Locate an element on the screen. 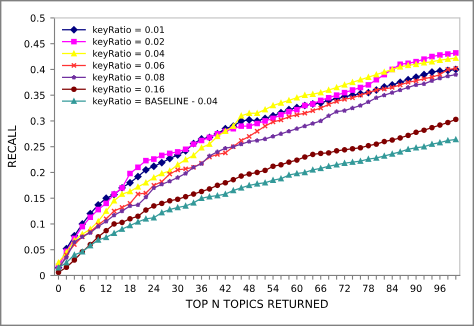 The height and width of the screenshot is (326, 474). y-tick-label: 0 is located at coordinates (42, 276).